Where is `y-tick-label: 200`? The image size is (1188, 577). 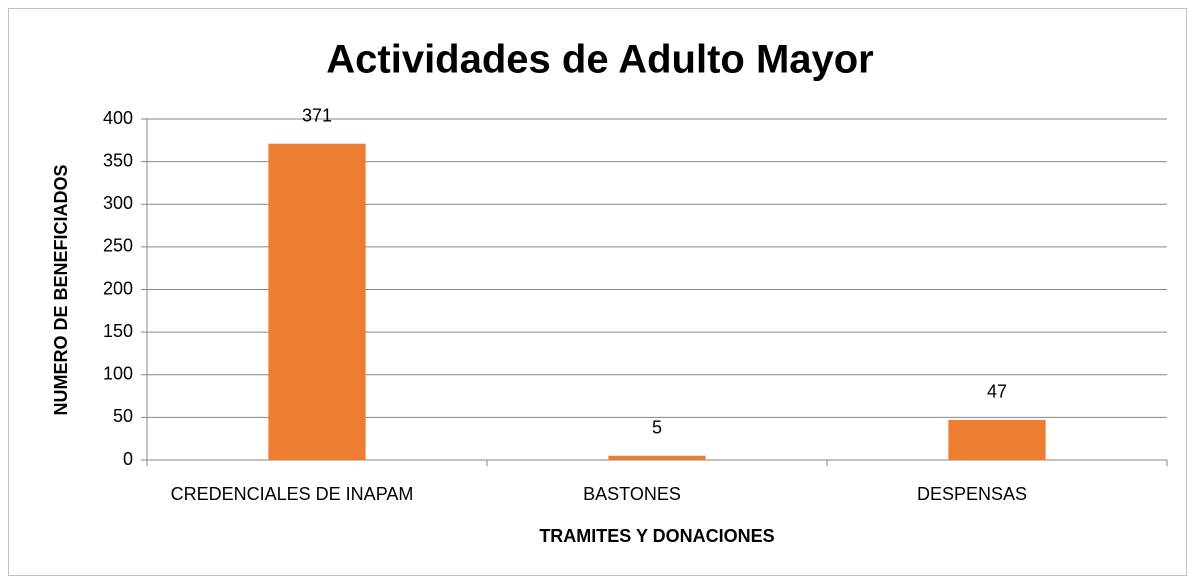 y-tick-label: 200 is located at coordinates (118, 288).